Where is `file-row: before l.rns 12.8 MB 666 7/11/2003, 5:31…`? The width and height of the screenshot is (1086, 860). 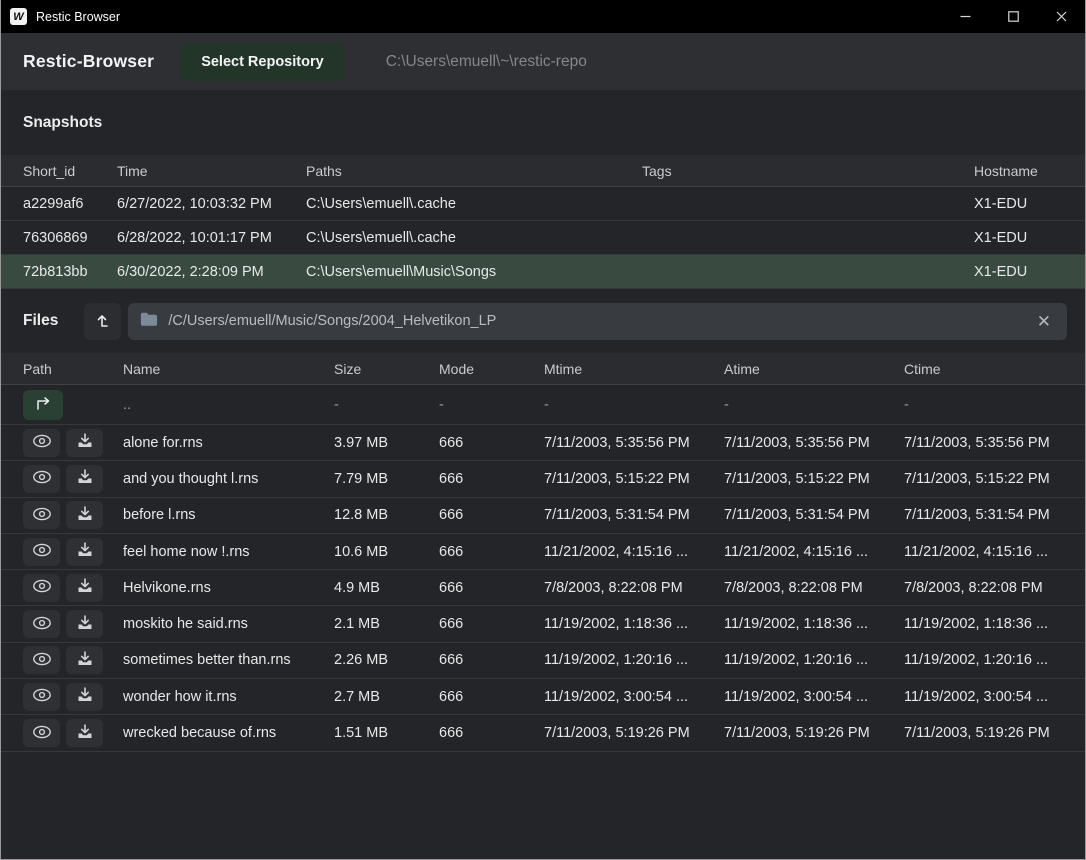 file-row: before l.rns 12.8 MB 666 7/11/2003, 5:31… is located at coordinates (543, 516).